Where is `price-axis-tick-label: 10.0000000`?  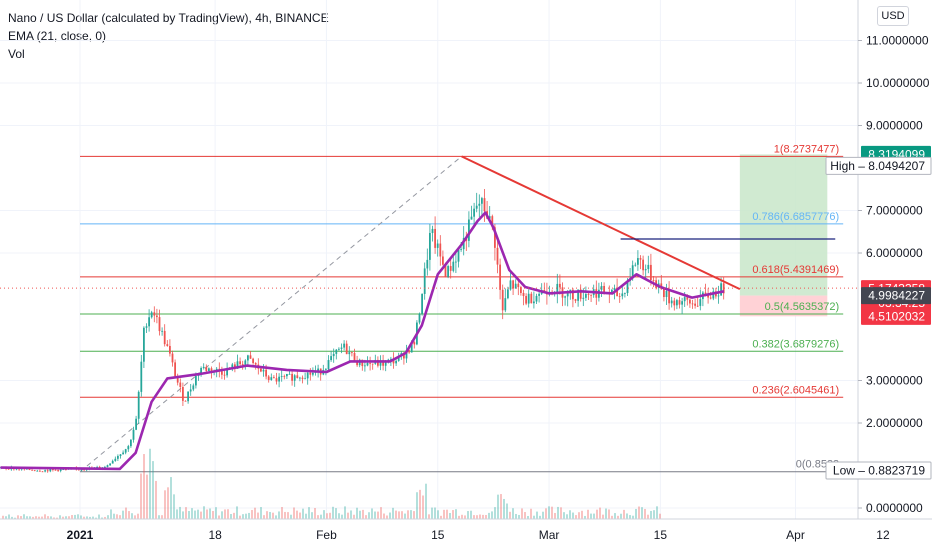
price-axis-tick-label: 10.0000000 is located at coordinates (898, 83).